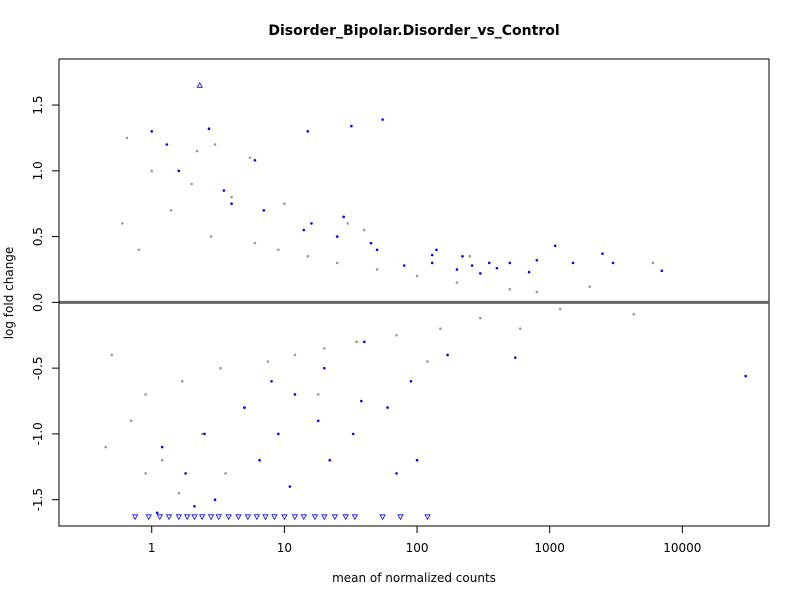  I want to click on x-tick-label-3: 1000, so click(549, 548).